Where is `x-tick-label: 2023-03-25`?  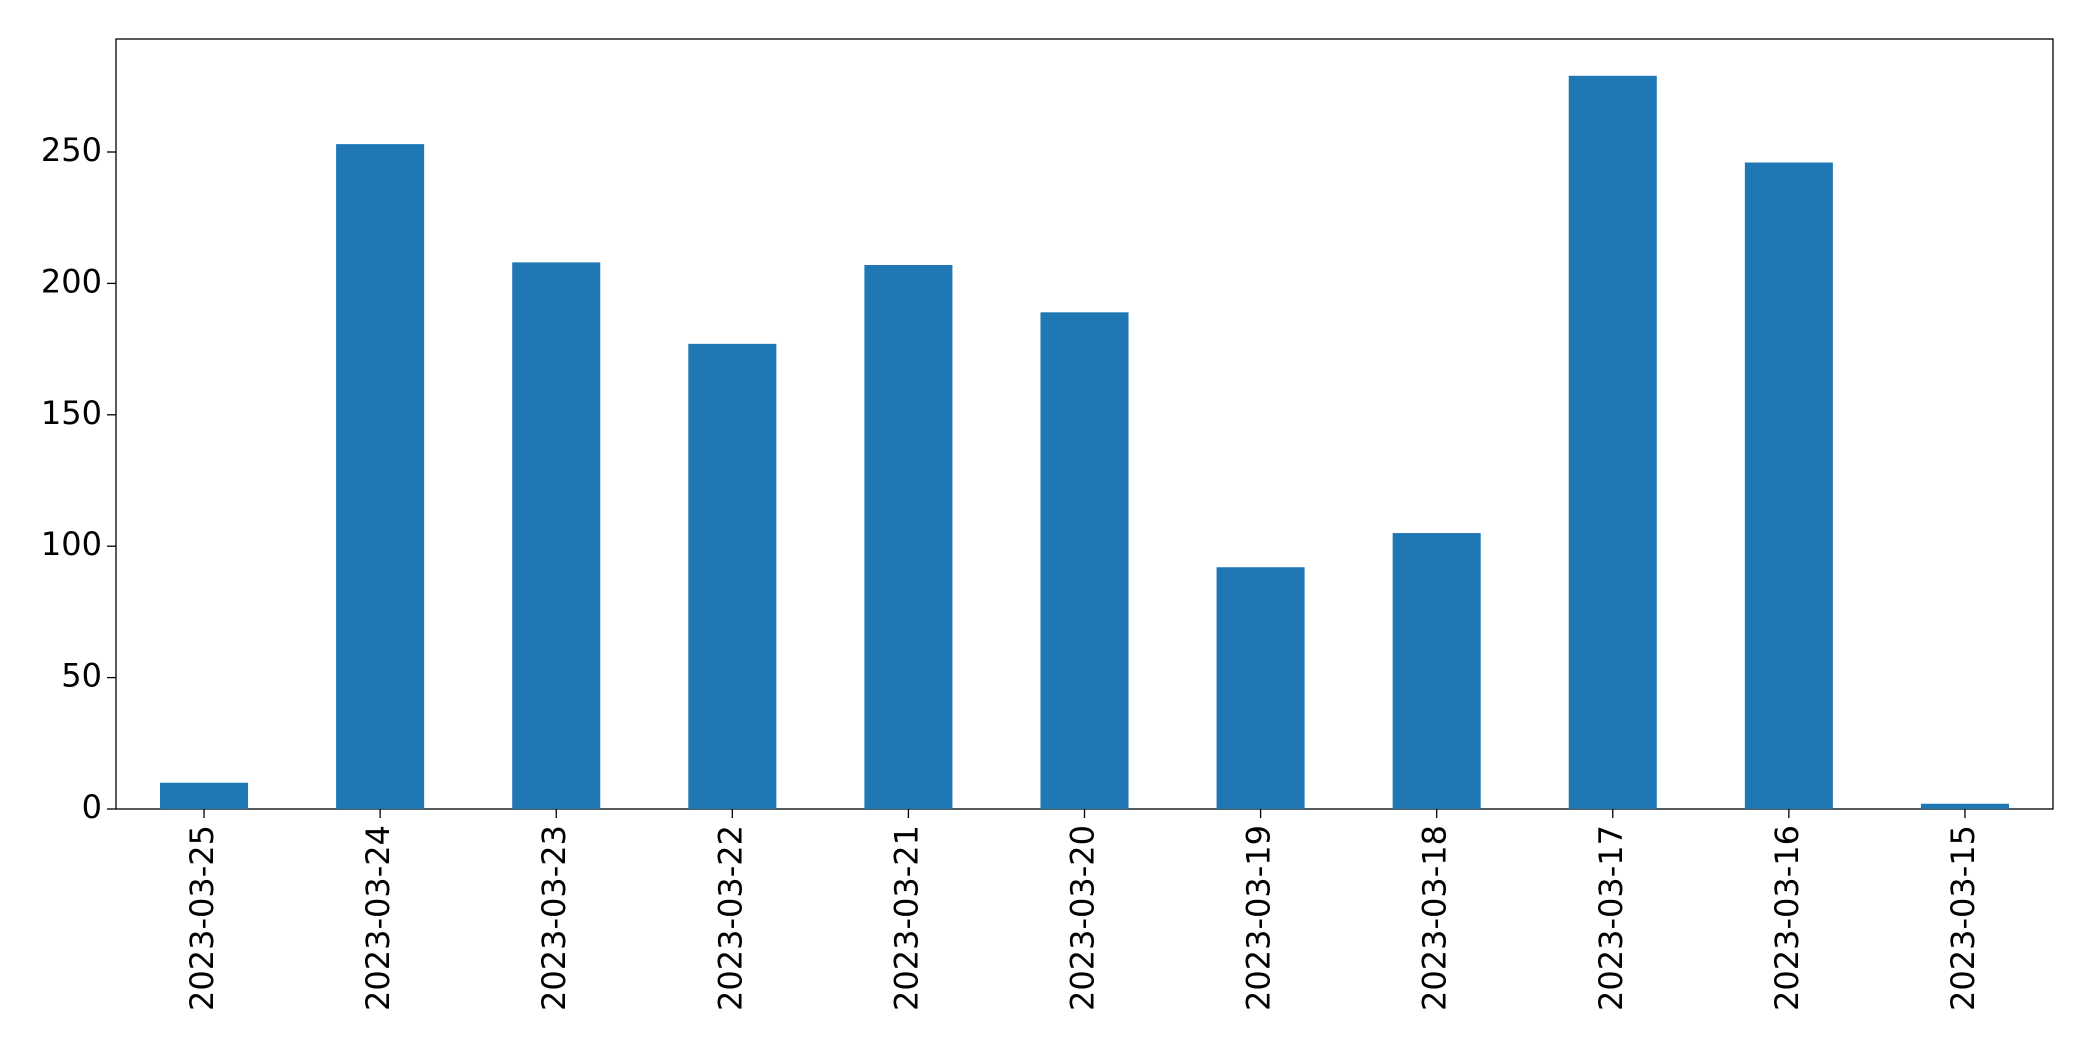 x-tick-label: 2023-03-25 is located at coordinates (202, 918).